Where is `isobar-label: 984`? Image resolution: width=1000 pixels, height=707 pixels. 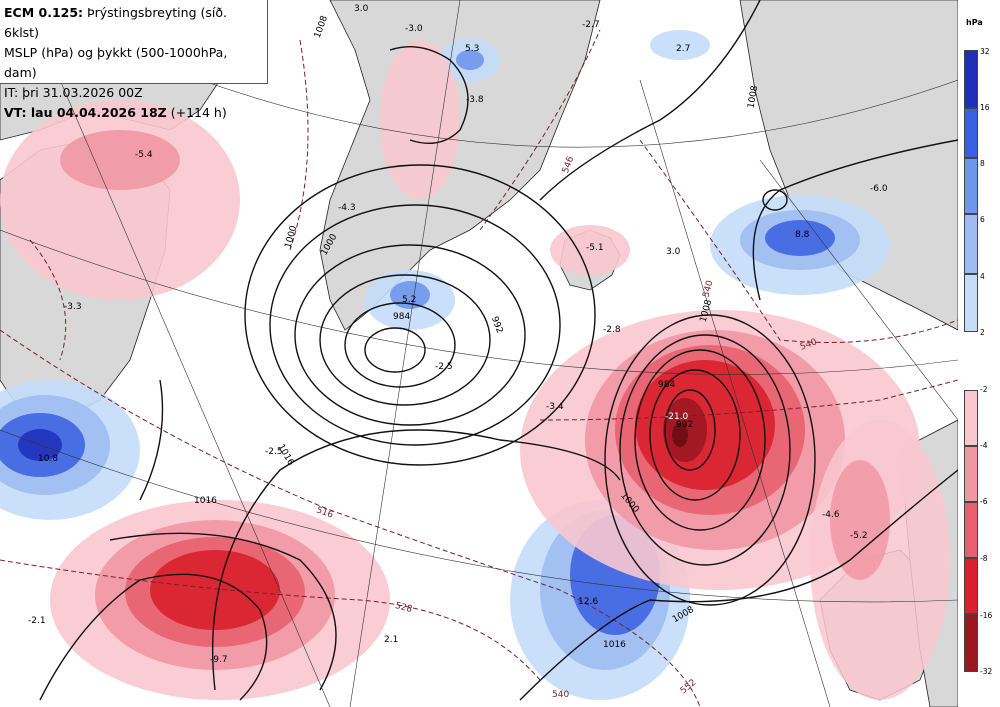 isobar-label: 984 is located at coordinates (402, 317).